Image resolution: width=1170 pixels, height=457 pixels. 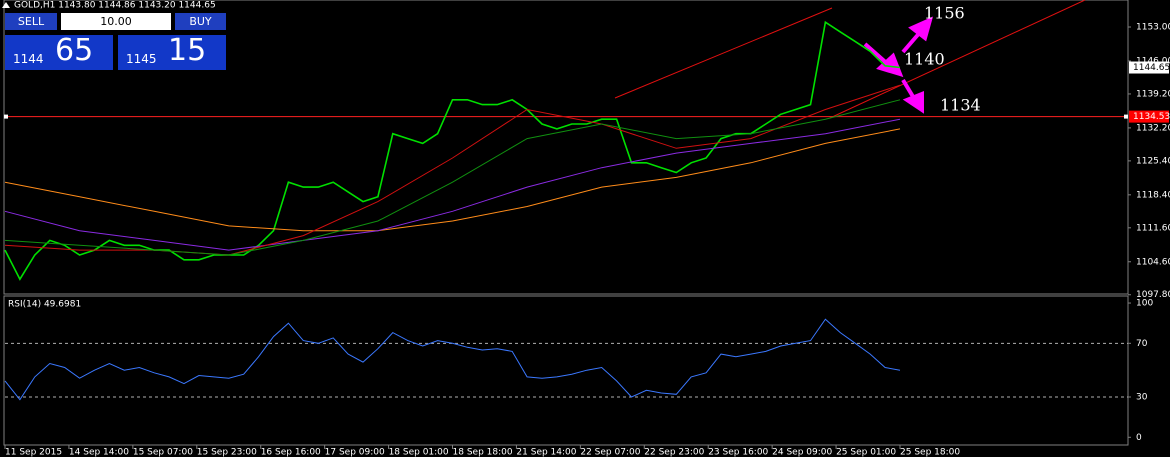 I want to click on ask-price: 1145 15, so click(x=172, y=51).